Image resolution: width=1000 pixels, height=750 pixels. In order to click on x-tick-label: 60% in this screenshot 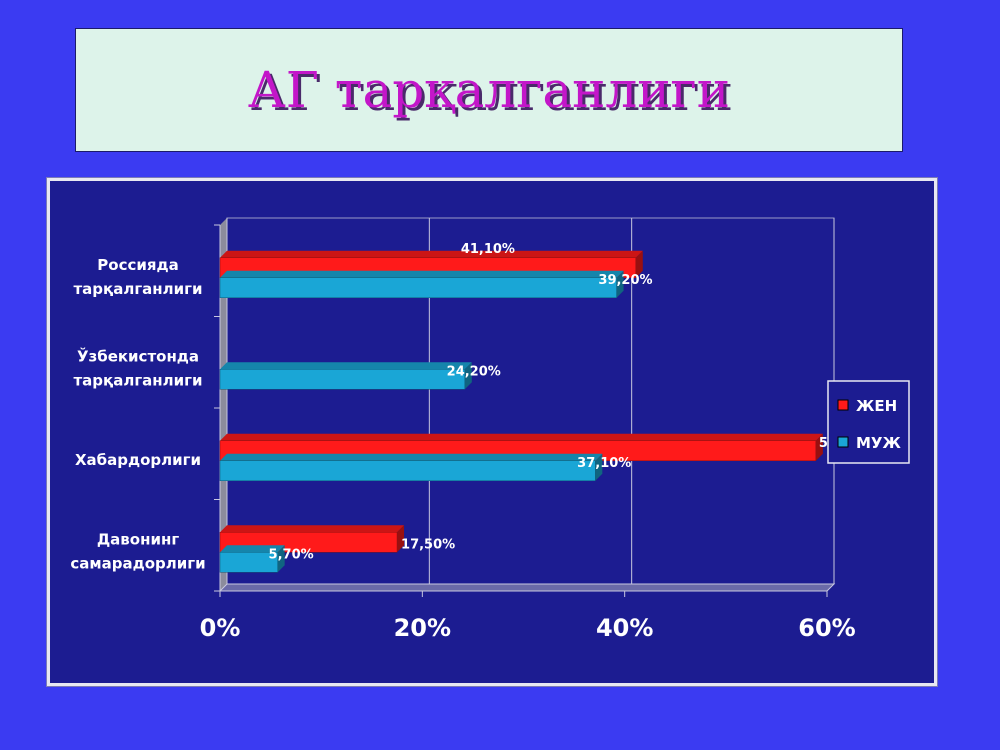, I will do `click(826, 628)`.